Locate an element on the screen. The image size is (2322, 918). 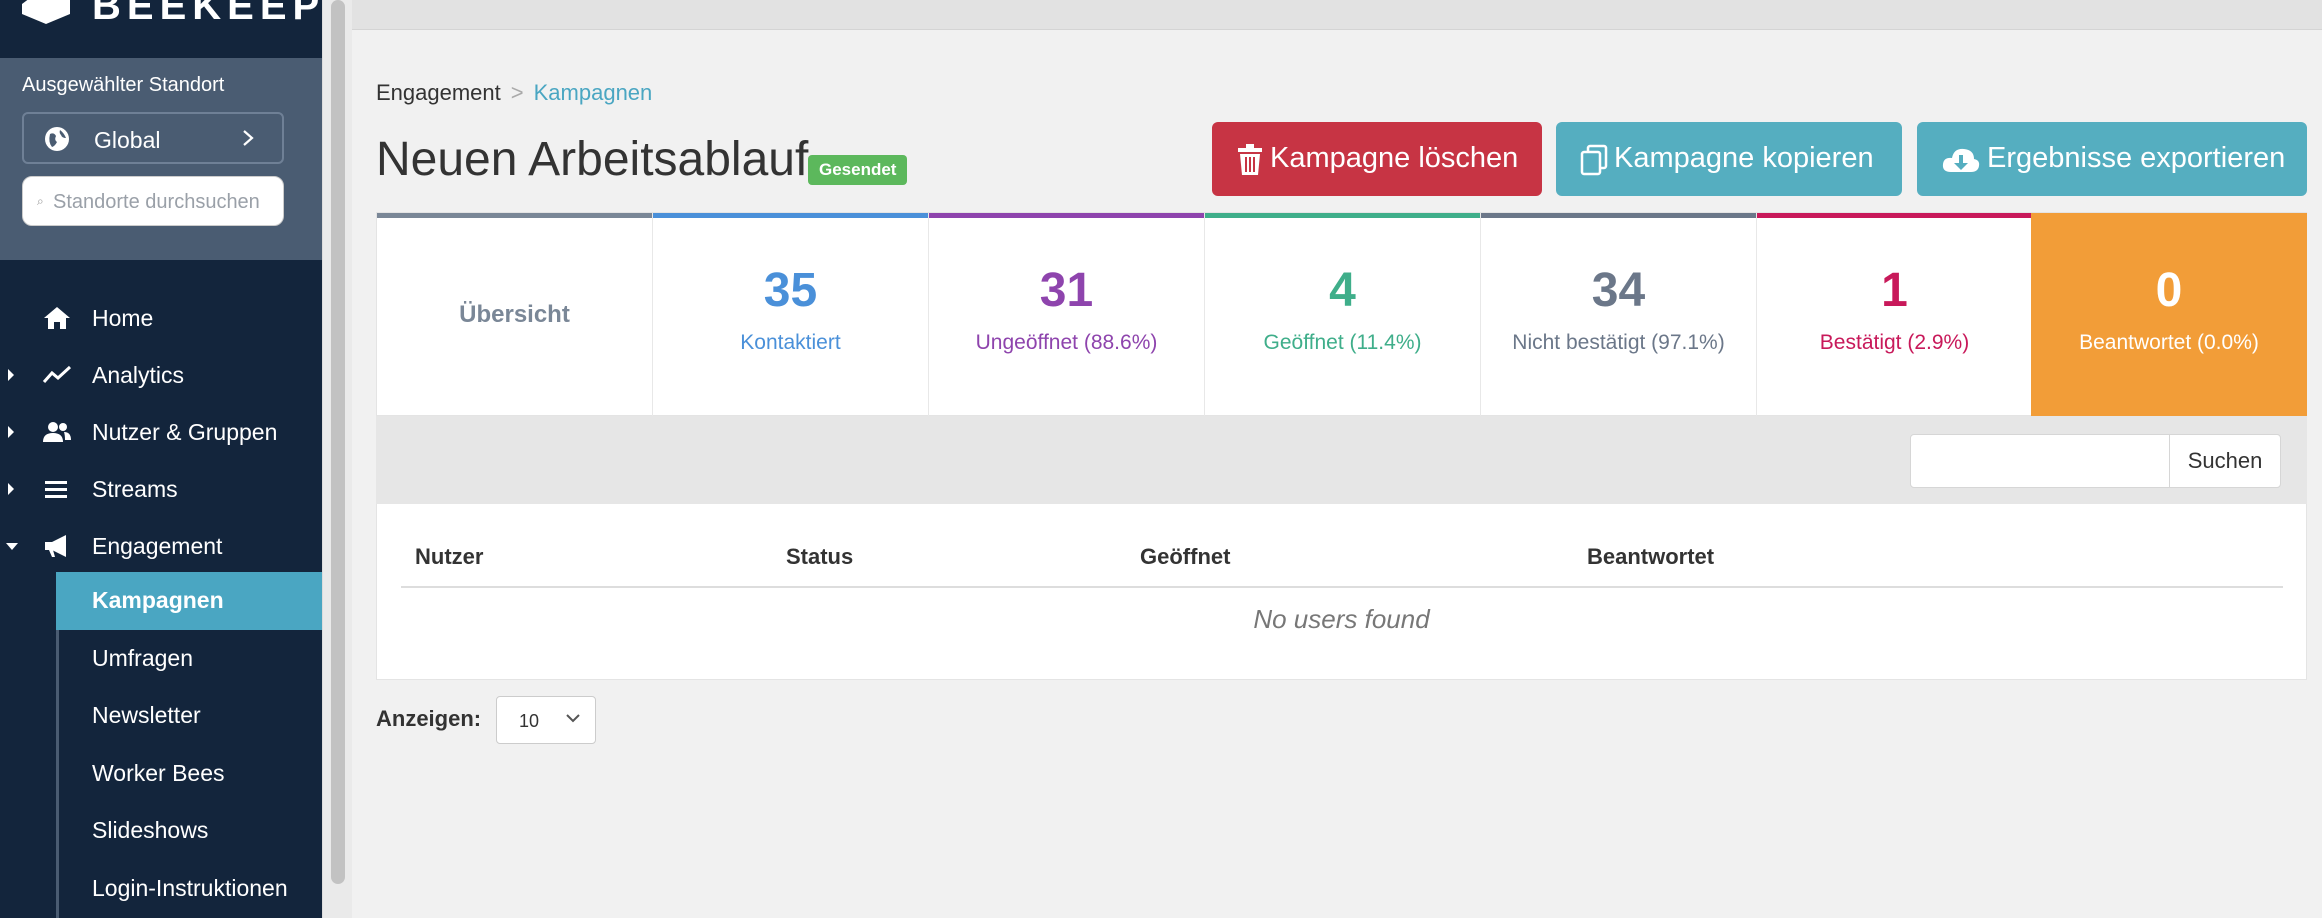
megaphone-icon is located at coordinates (55, 546).